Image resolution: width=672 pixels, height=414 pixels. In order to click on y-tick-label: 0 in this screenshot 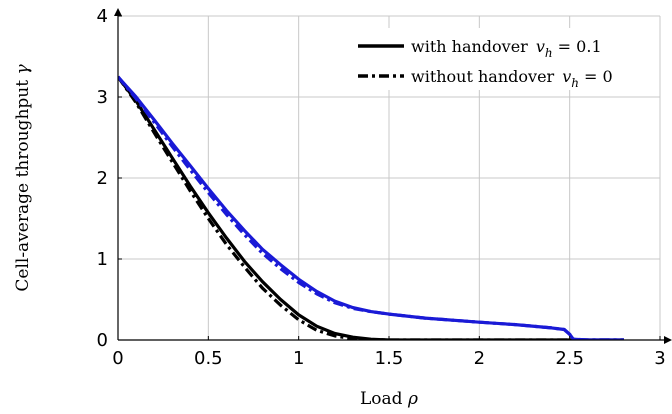, I will do `click(102, 340)`.